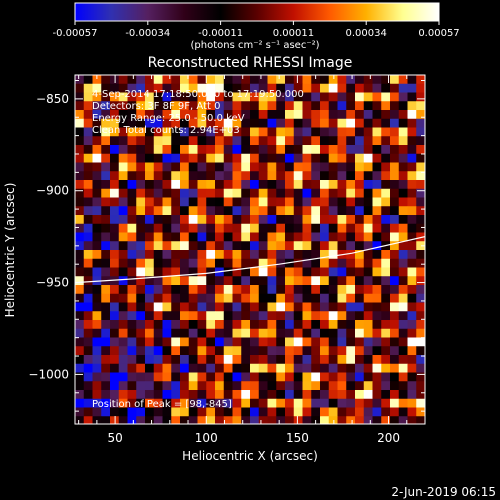 The width and height of the screenshot is (500, 500). I want to click on annotation-time: 4-Sep-2014 17:18:50.000 to 17:19:50.000, so click(198, 94).